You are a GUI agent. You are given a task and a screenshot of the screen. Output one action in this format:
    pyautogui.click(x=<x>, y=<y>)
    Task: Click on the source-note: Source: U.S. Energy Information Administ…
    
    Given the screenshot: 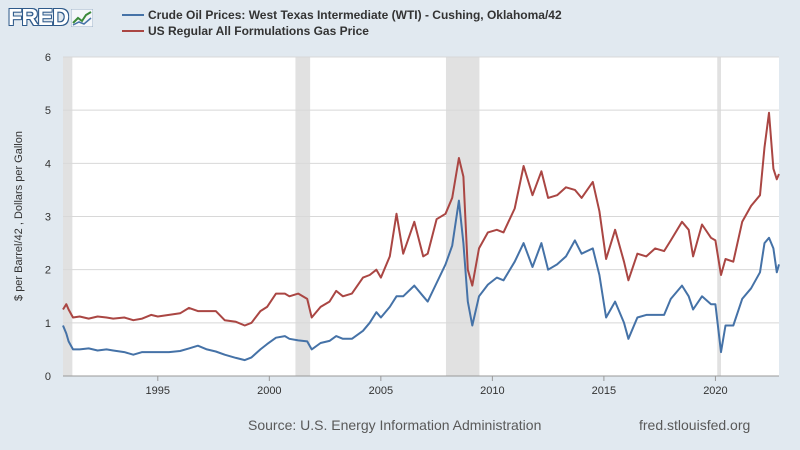 What is the action you would take?
    pyautogui.click(x=395, y=425)
    